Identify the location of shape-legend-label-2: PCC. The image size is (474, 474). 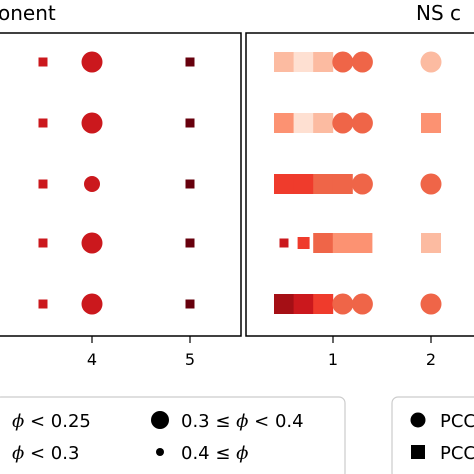
(457, 453).